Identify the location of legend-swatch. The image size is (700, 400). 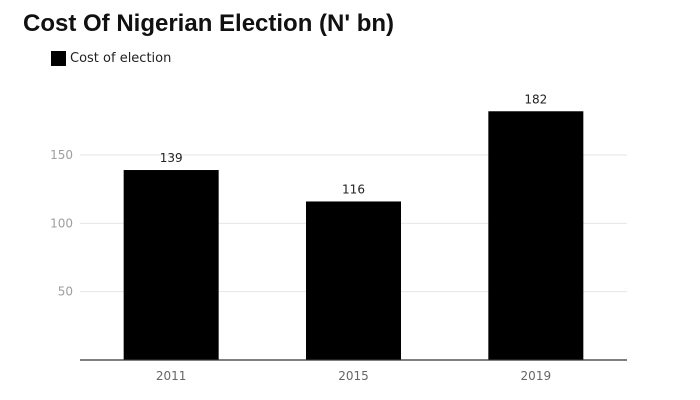
(58, 58).